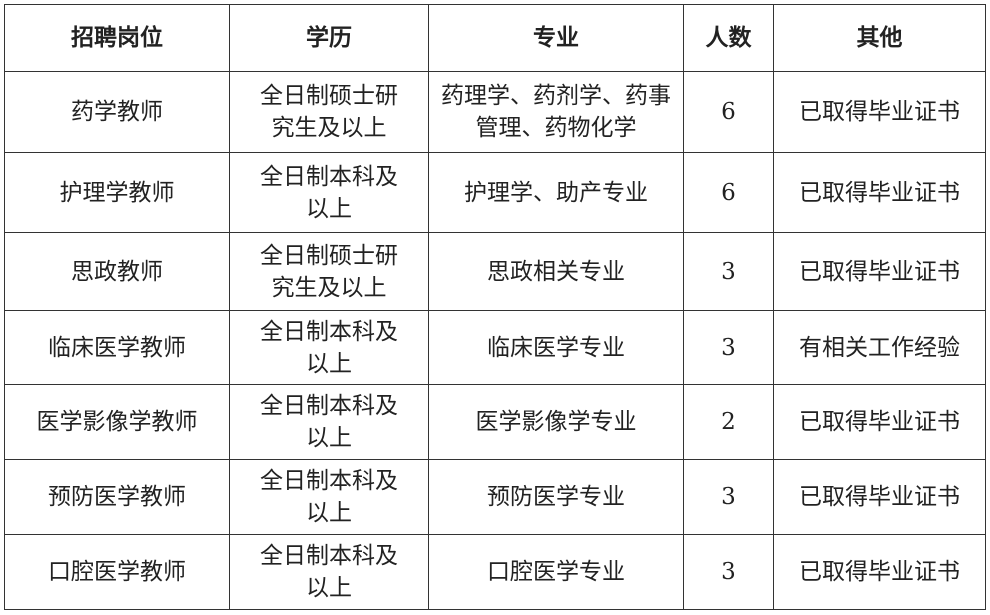 The height and width of the screenshot is (615, 990). Describe the element at coordinates (117, 347) in the screenshot. I see `cell-position: 临床医学教师` at that location.